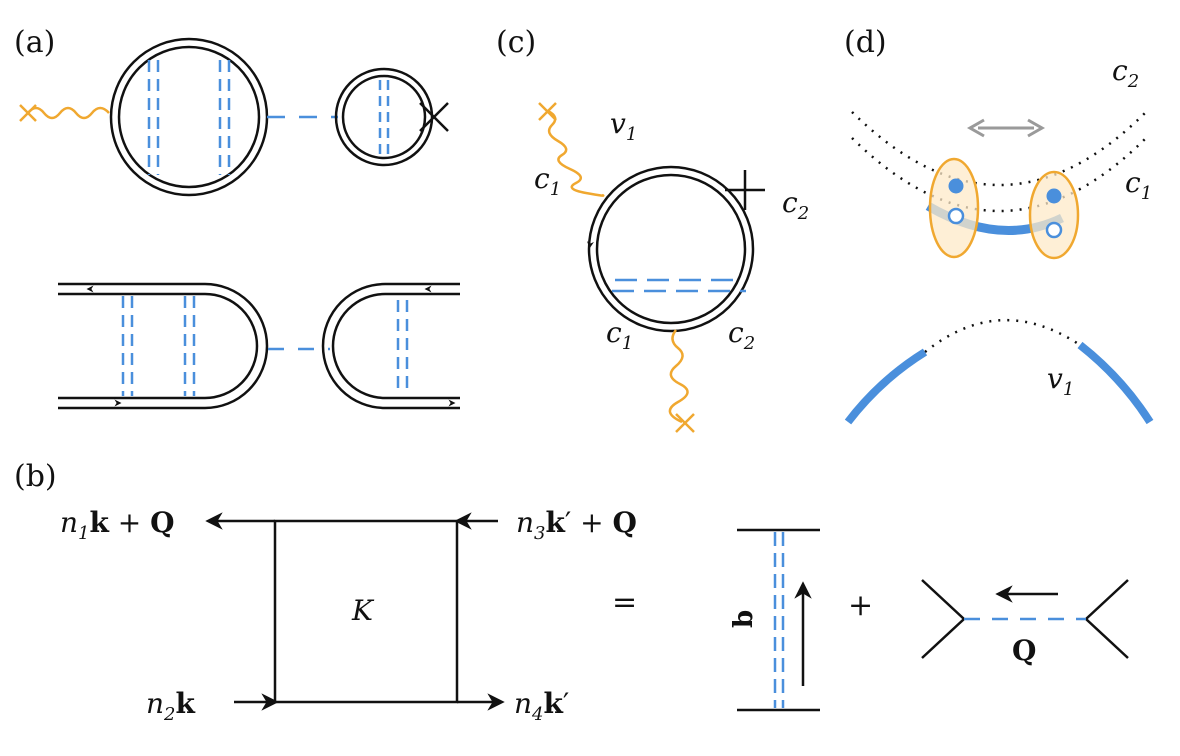 This screenshot has width=1180, height=756. Describe the element at coordinates (171, 706) in the screenshot. I see `label-bottom-left: n2k` at that location.